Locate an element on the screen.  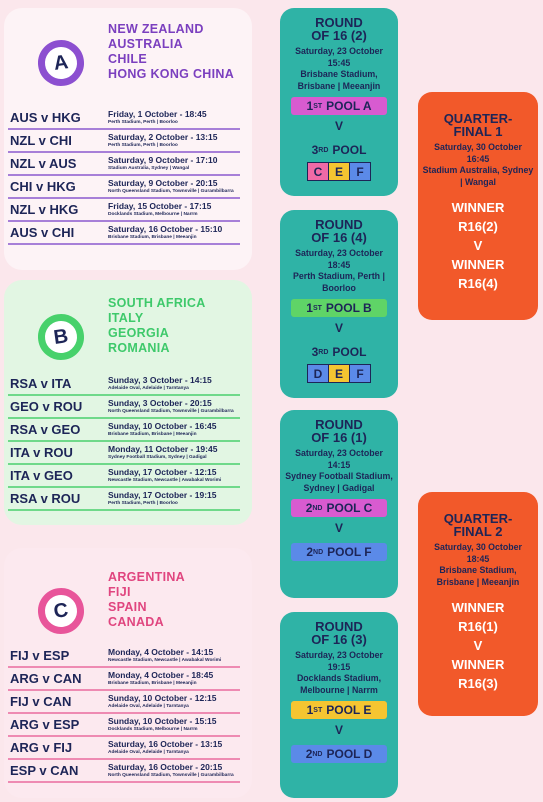
team-slot: WINNER R16(2) is located at coordinates (478, 217).